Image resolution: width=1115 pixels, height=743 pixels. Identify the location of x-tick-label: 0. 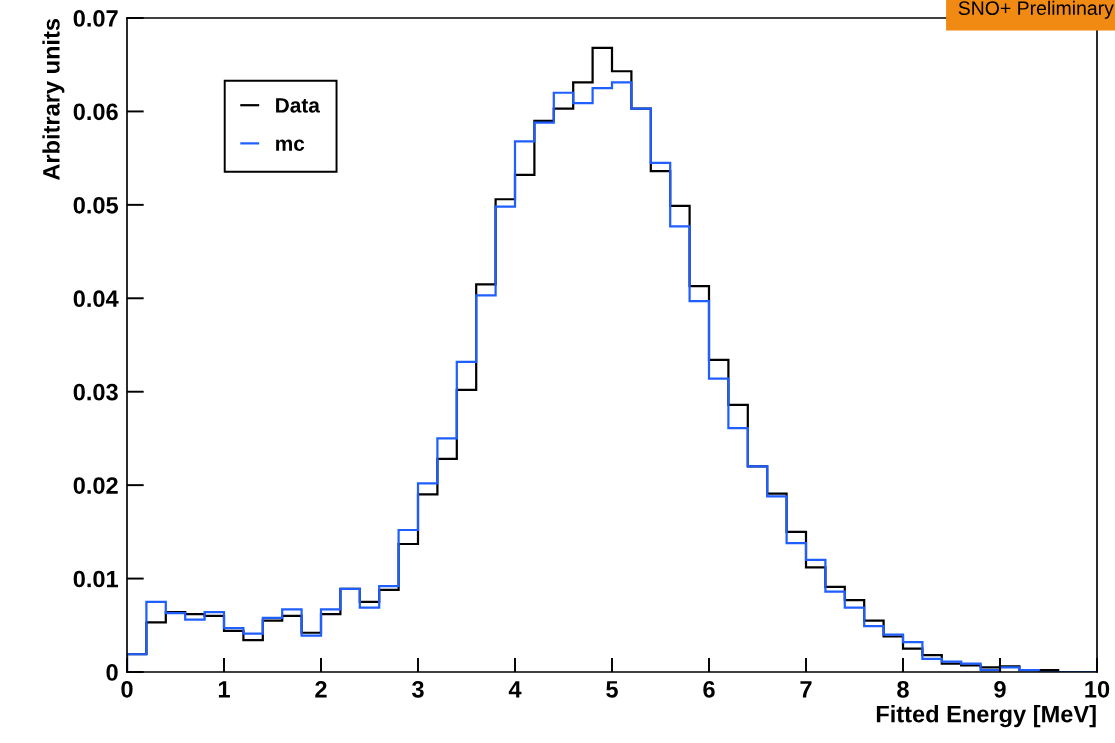
(127, 689).